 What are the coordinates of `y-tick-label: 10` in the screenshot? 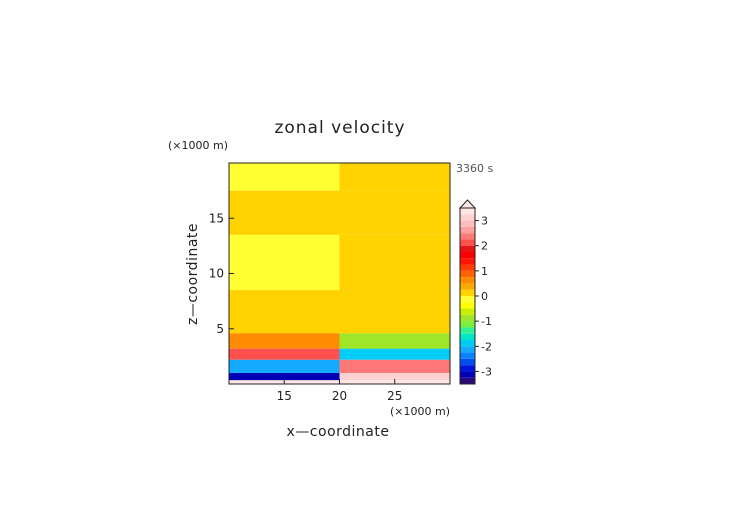 It's located at (216, 274).